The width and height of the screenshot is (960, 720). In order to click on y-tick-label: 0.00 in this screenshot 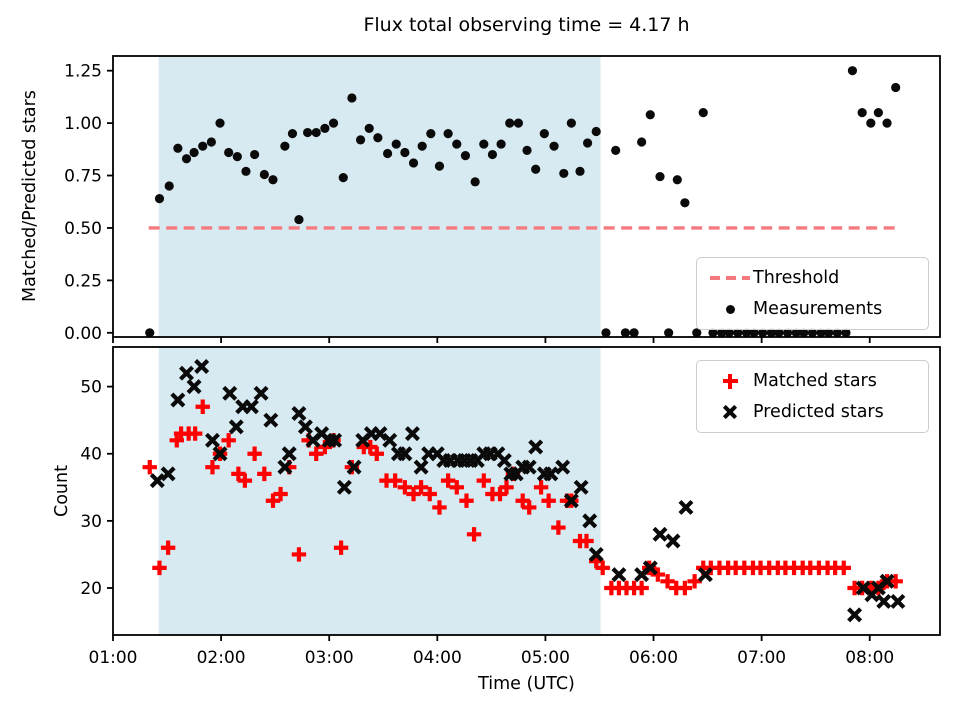, I will do `click(83, 334)`.